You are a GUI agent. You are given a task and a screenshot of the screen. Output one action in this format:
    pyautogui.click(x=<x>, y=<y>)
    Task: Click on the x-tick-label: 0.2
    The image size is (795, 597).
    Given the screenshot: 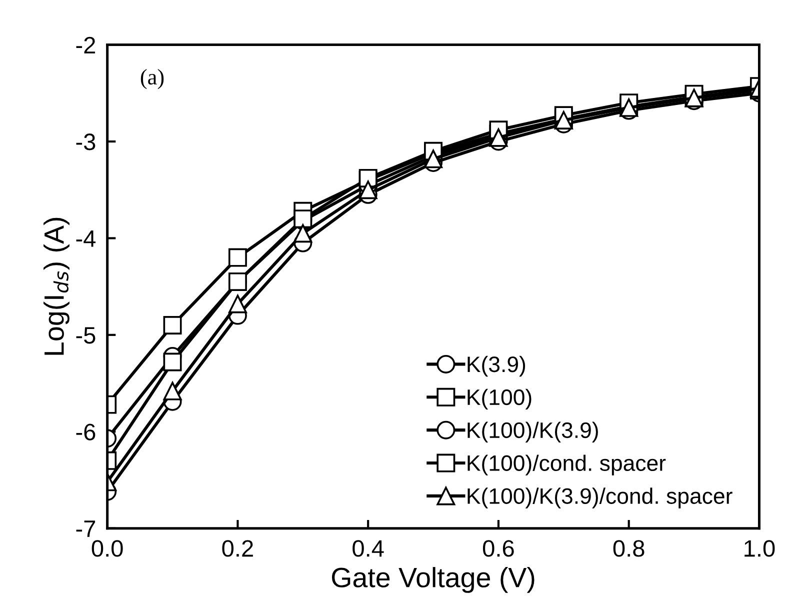 What is the action you would take?
    pyautogui.click(x=237, y=548)
    